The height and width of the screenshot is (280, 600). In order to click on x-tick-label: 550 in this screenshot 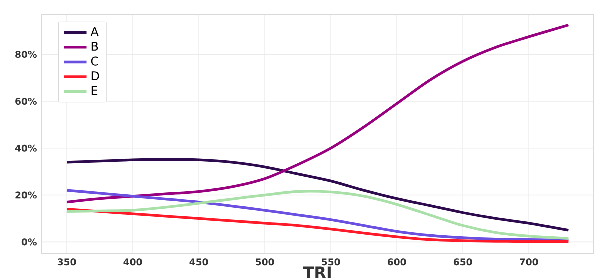, I will do `click(331, 262)`.